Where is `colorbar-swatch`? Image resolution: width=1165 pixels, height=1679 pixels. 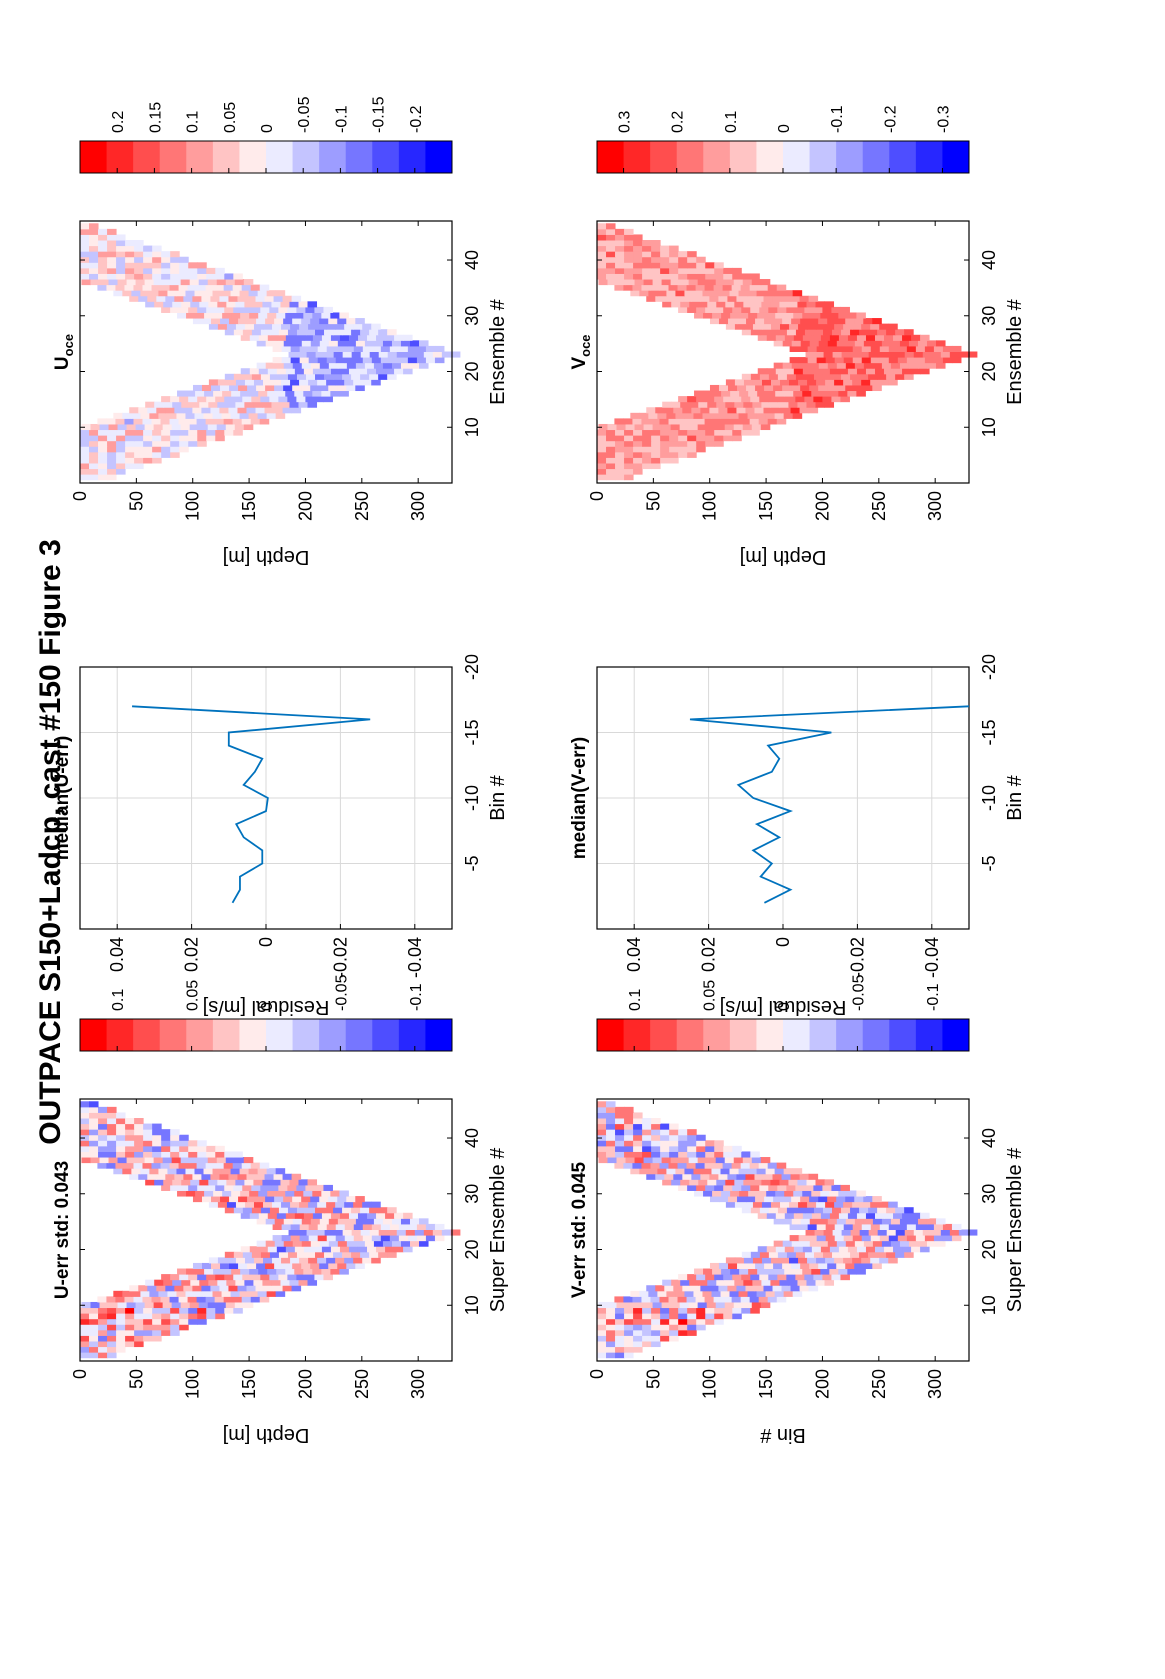 colorbar-swatch is located at coordinates (280, 1035).